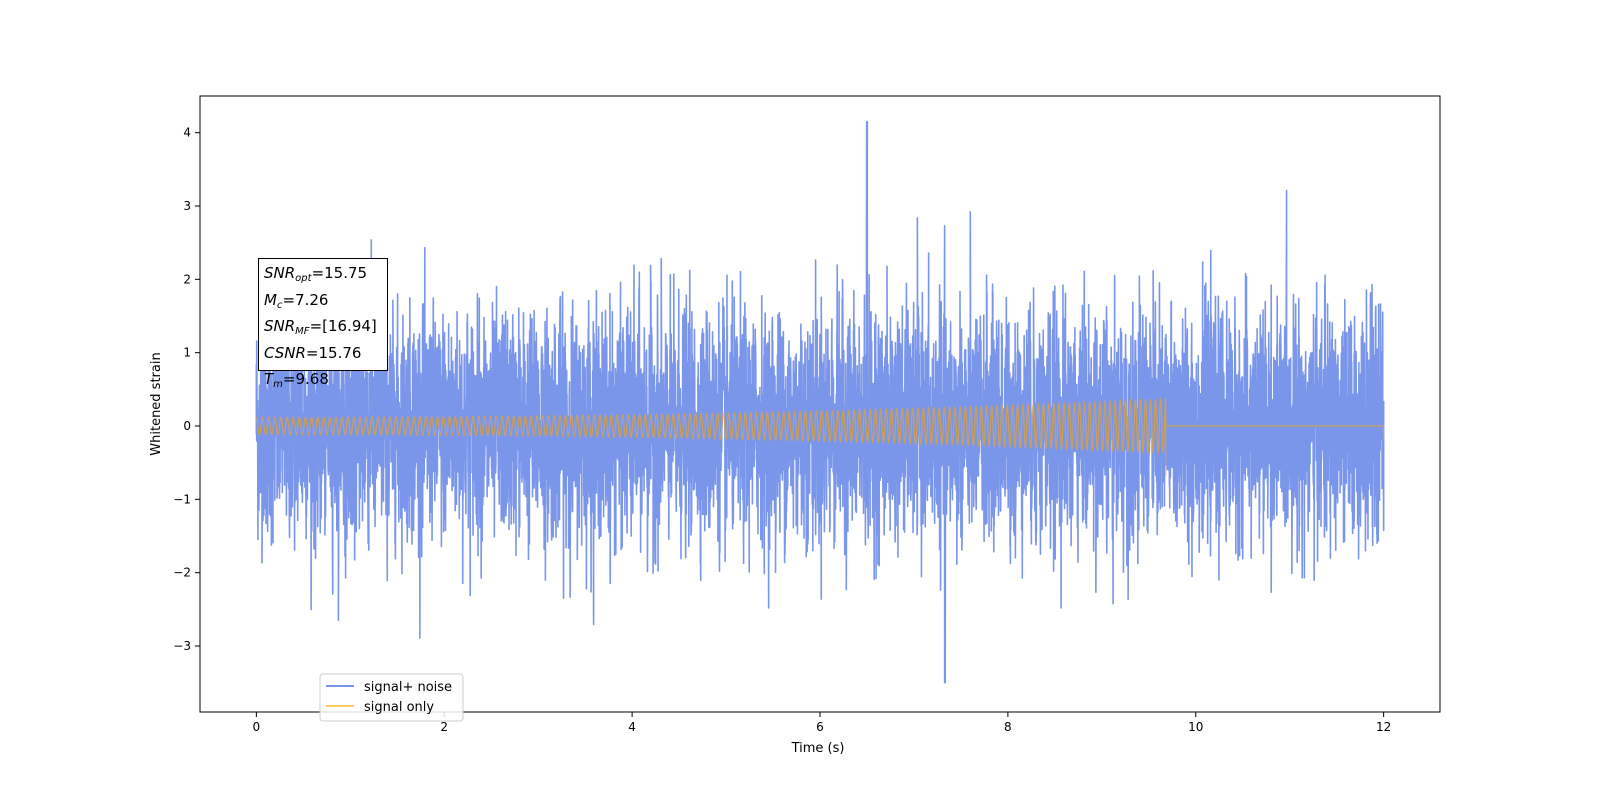 The width and height of the screenshot is (1600, 800). I want to click on x-tick-label: 10, so click(1195, 727).